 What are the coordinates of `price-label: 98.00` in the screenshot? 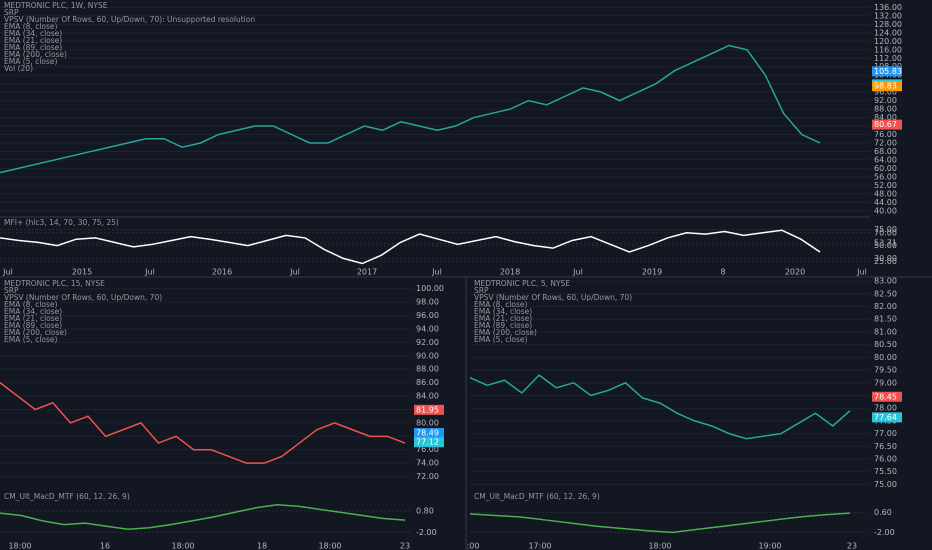 It's located at (427, 302).